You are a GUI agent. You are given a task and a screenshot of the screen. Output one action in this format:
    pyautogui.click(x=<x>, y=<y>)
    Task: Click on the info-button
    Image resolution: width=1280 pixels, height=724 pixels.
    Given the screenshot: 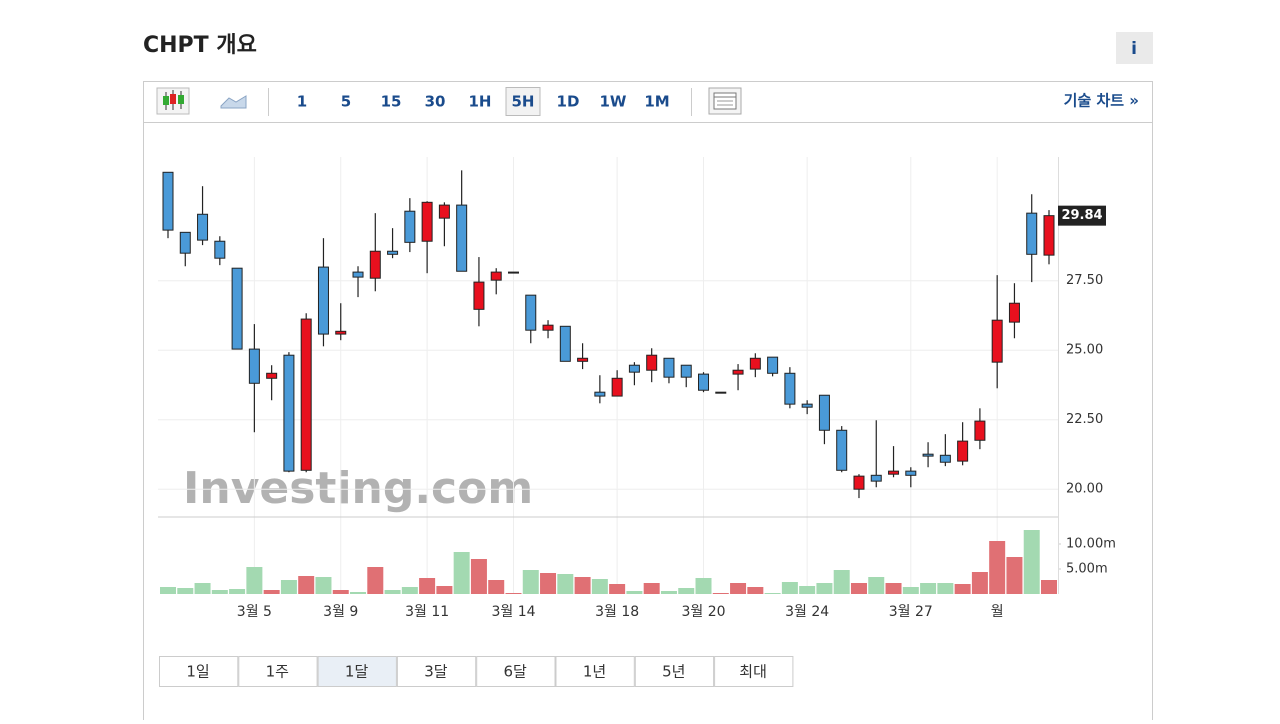 What is the action you would take?
    pyautogui.click(x=1134, y=48)
    